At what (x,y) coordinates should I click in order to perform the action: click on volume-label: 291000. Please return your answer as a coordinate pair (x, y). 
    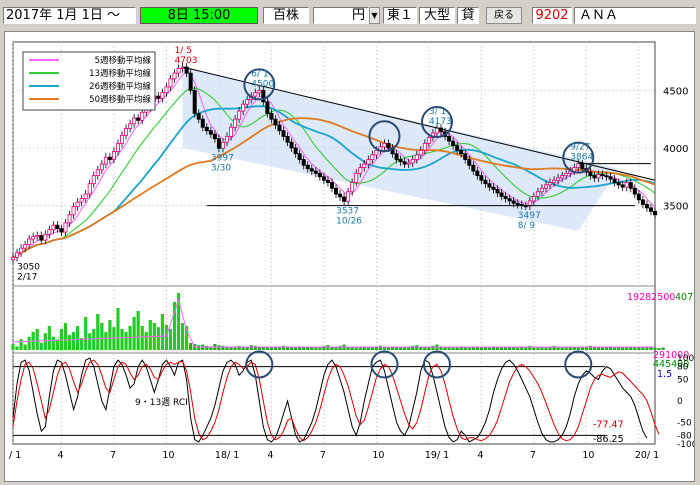
    Looking at the image, I should click on (671, 355).